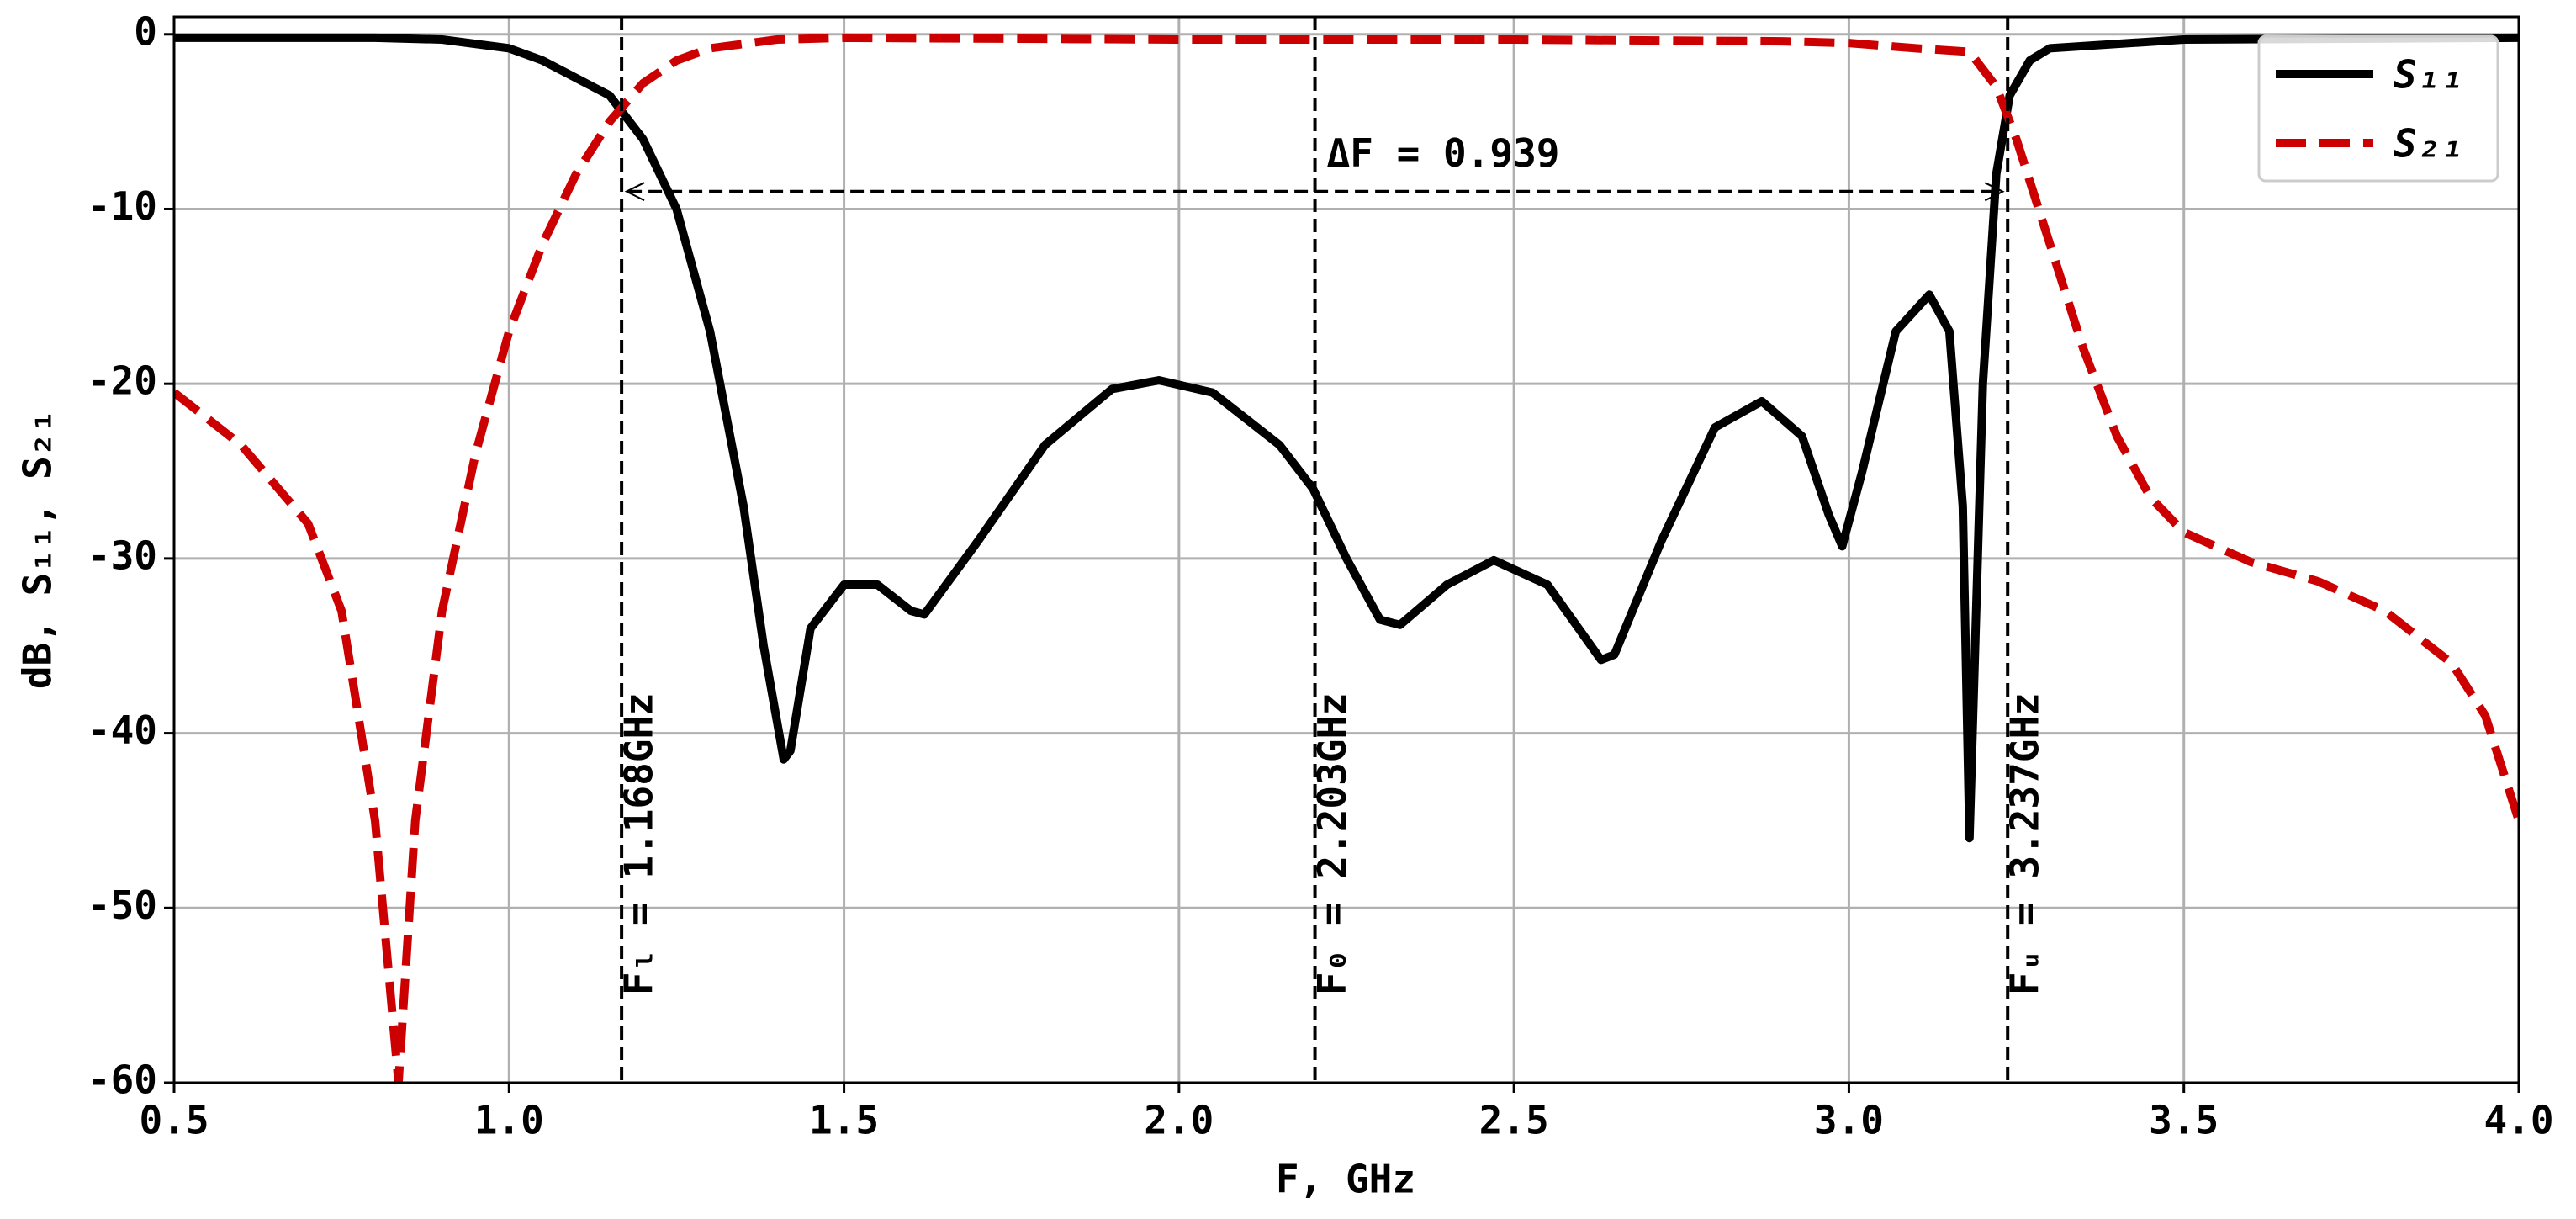  Describe the element at coordinates (509, 1120) in the screenshot. I see `x-tick-label: 1.0` at that location.